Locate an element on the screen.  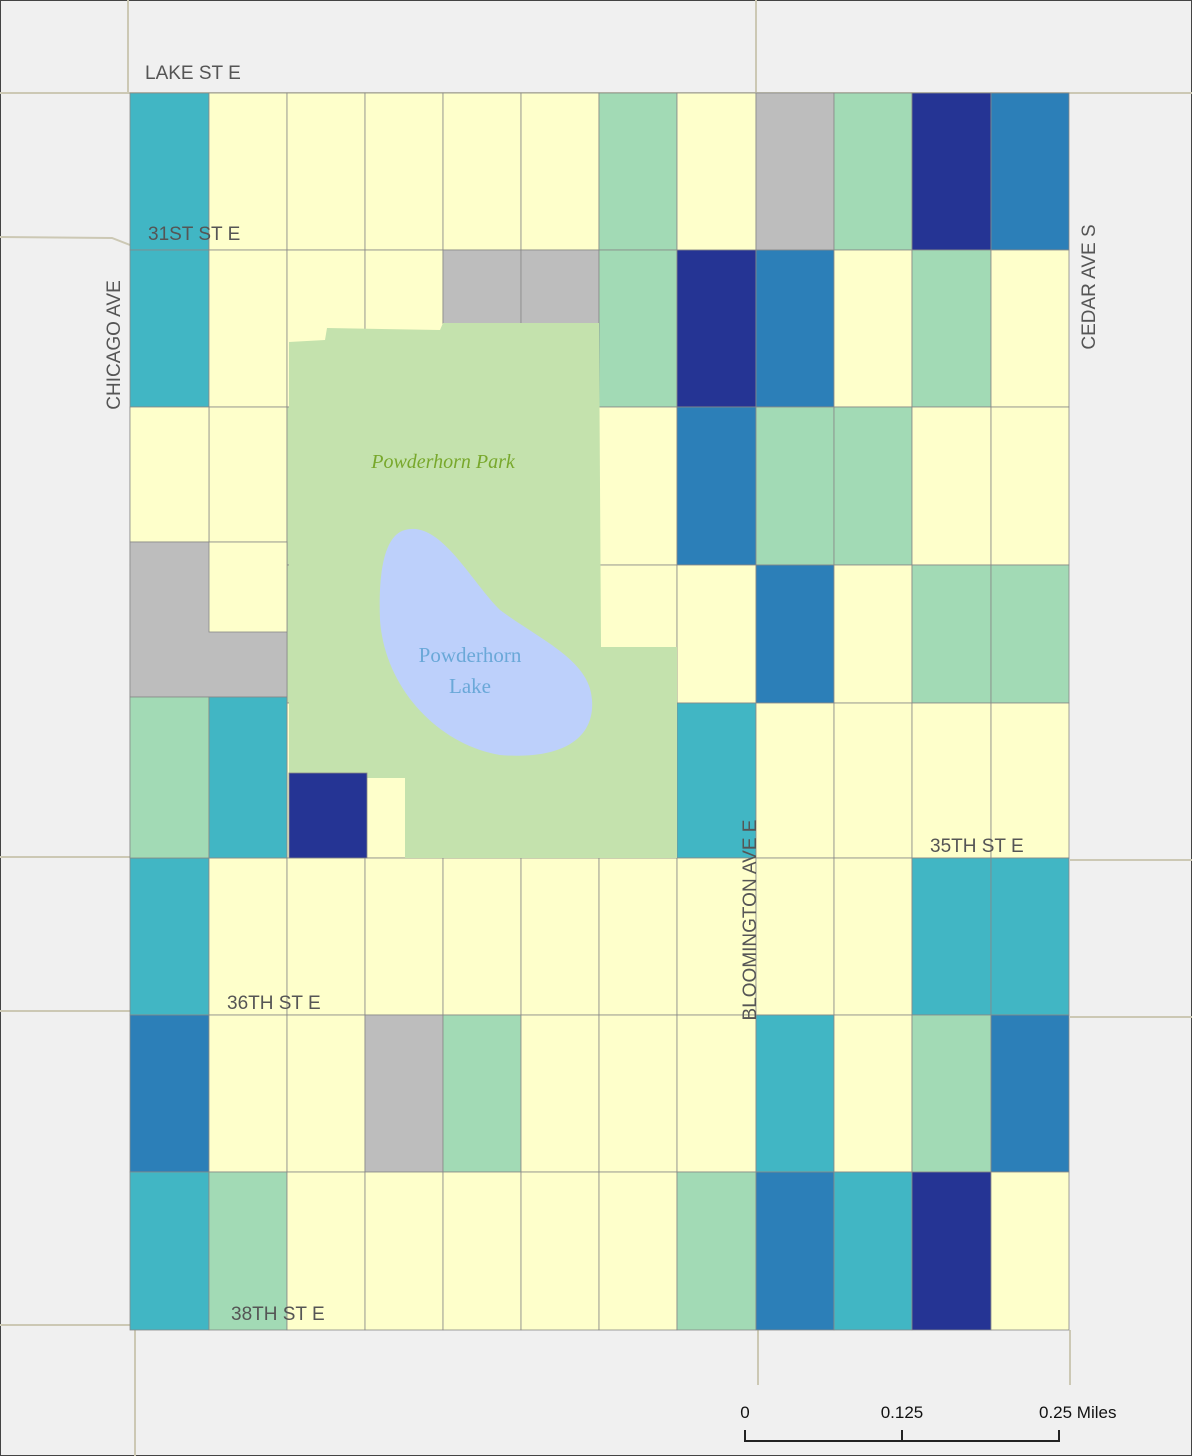
street-label: CEDAR AVE S is located at coordinates (1089, 286).